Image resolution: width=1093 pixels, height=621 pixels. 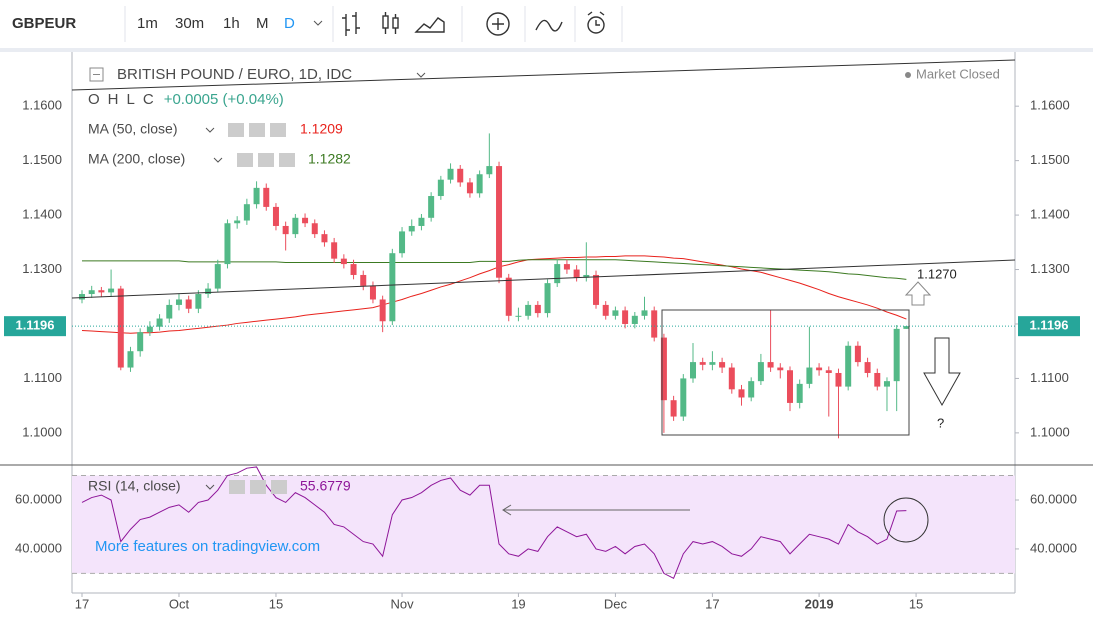 I want to click on x-tick-label: Oct, so click(x=179, y=603).